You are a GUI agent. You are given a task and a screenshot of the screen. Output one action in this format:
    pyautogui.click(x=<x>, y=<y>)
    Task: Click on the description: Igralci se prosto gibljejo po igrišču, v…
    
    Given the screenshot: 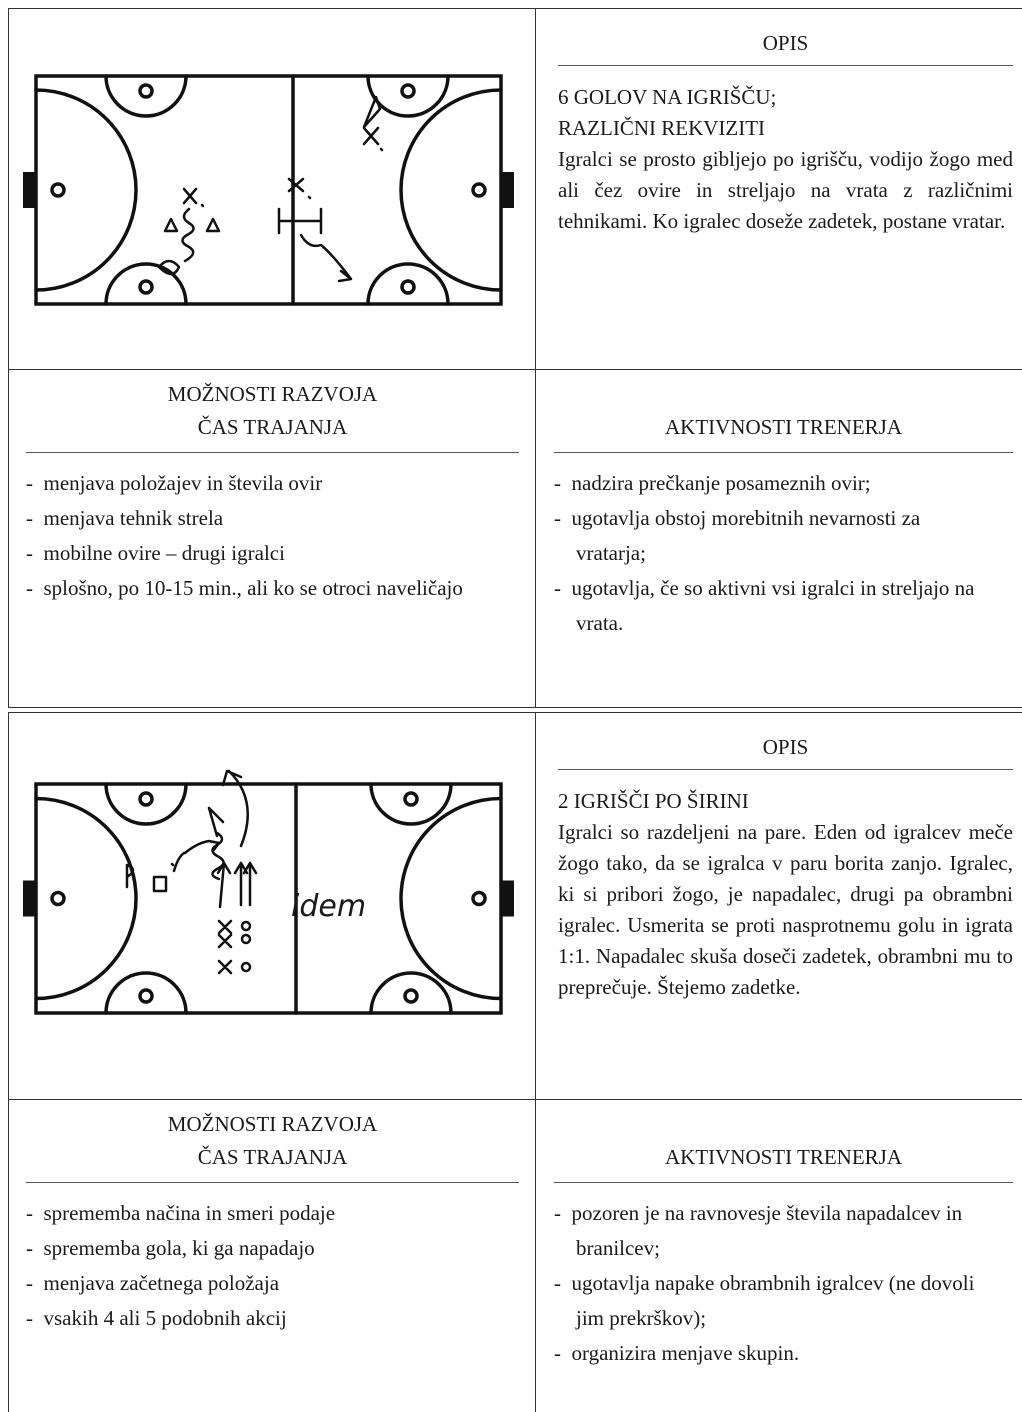 What is the action you would take?
    pyautogui.click(x=785, y=190)
    